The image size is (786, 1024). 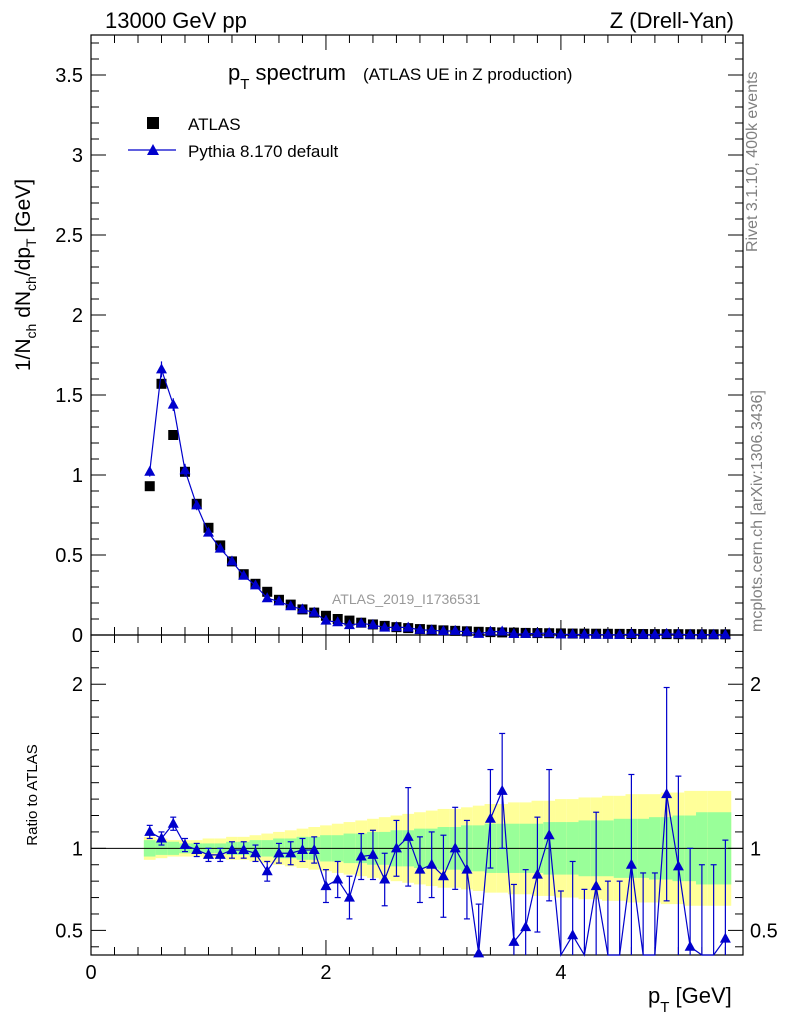 I want to click on legend-pythia-marker, so click(x=153, y=149).